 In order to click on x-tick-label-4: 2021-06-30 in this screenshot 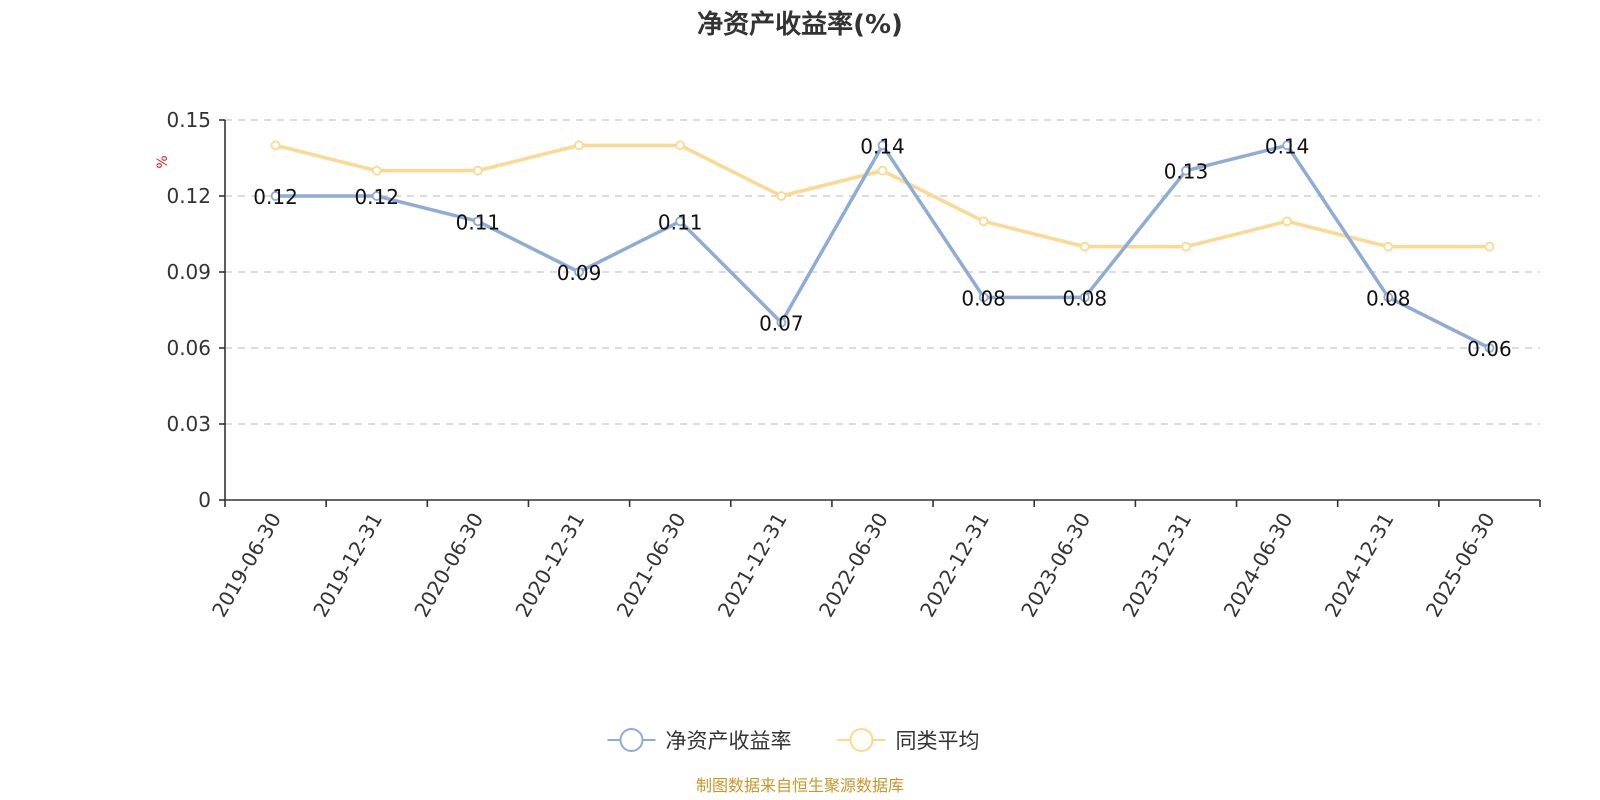, I will do `click(651, 565)`.